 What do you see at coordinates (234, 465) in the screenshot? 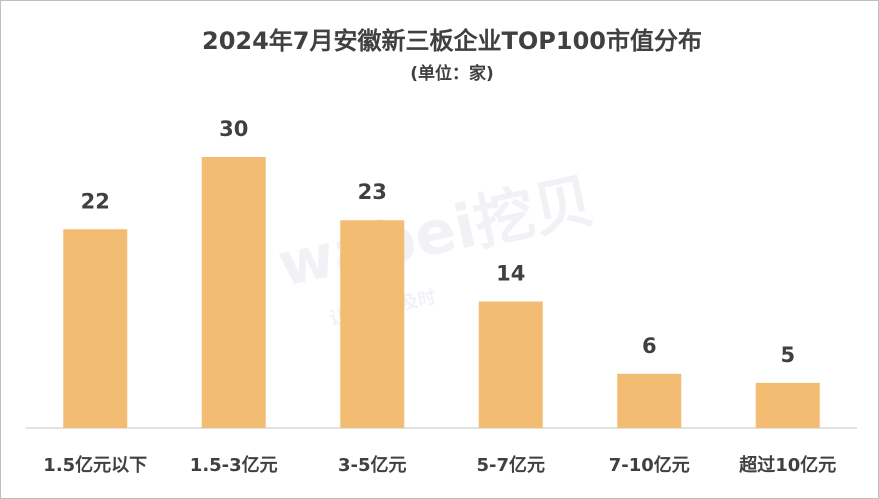
I see `x-tick-label: 1.5-3亿元` at bounding box center [234, 465].